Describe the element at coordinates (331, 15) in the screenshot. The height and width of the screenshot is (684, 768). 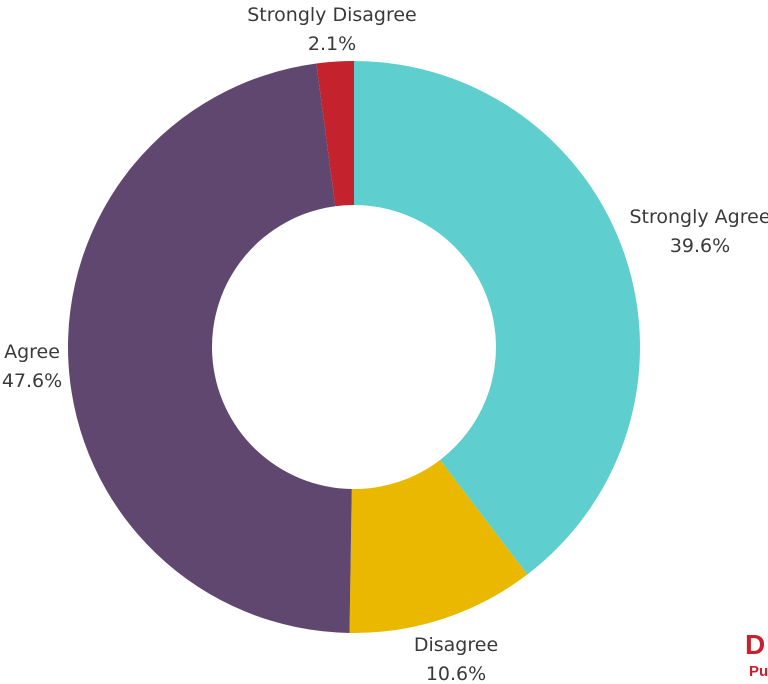
I see `slice-label-strongly-disagree: Strongly Disagree` at that location.